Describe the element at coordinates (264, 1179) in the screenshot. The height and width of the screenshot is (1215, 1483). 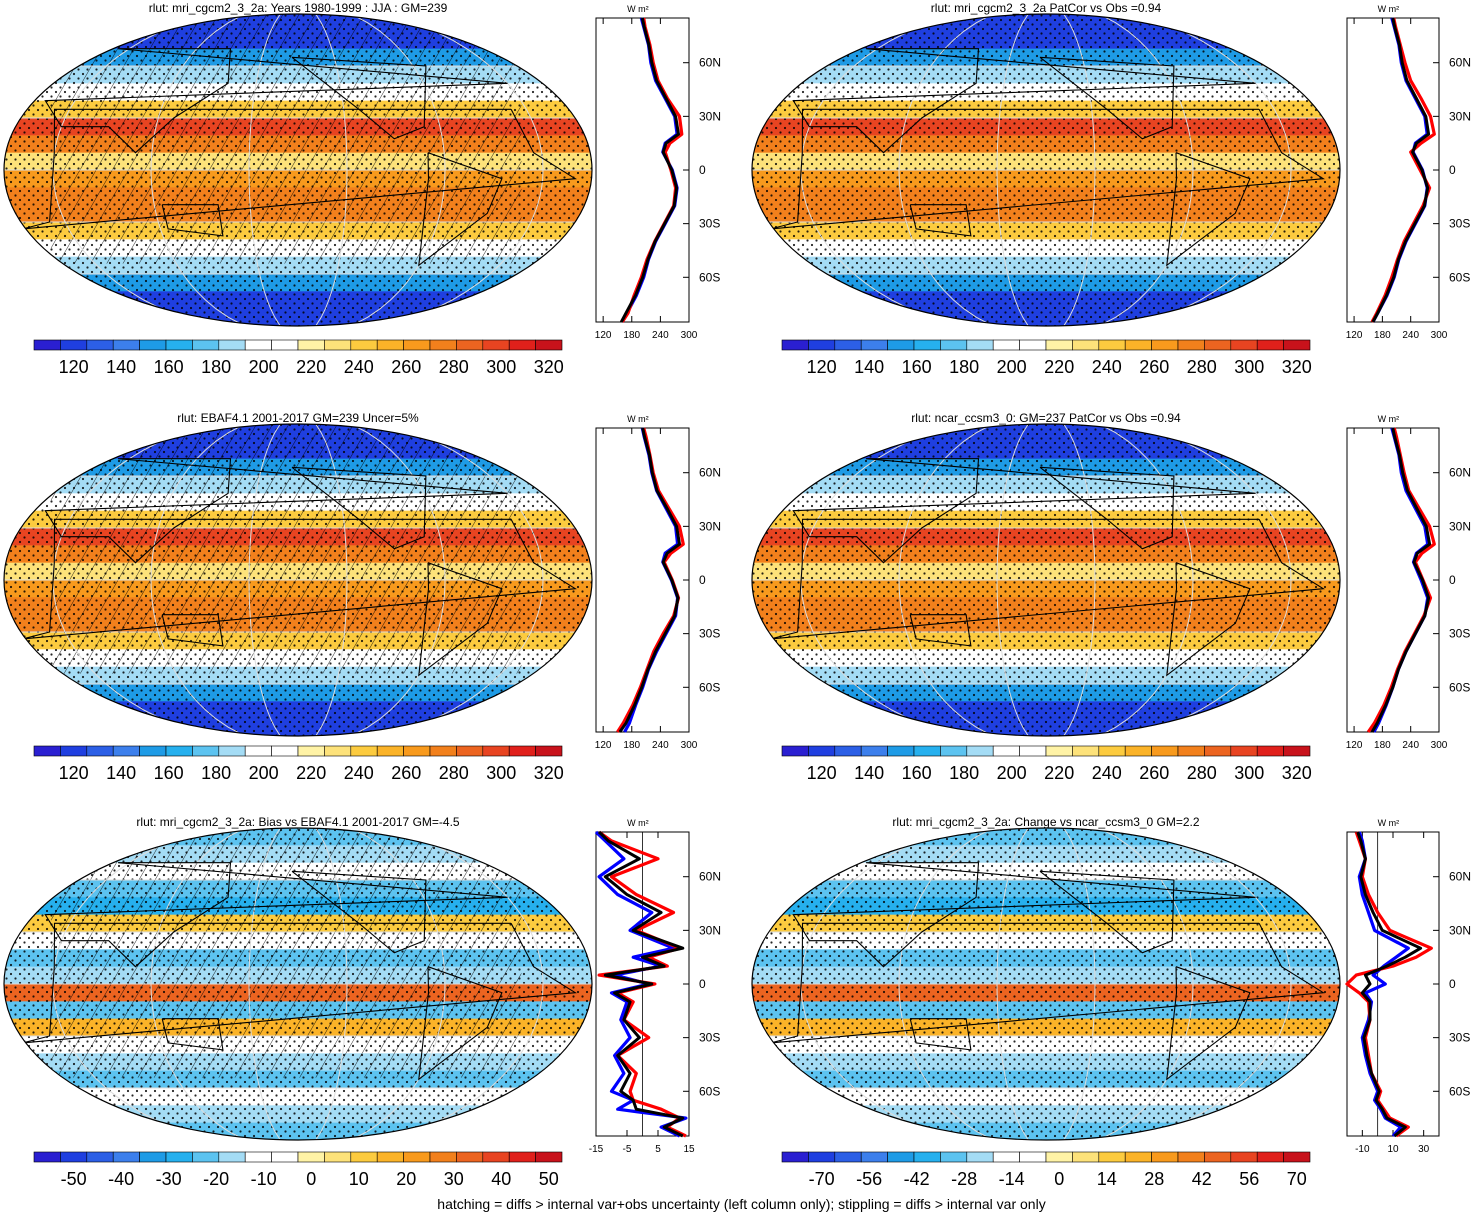
I see `colorbar-label: -10` at that location.